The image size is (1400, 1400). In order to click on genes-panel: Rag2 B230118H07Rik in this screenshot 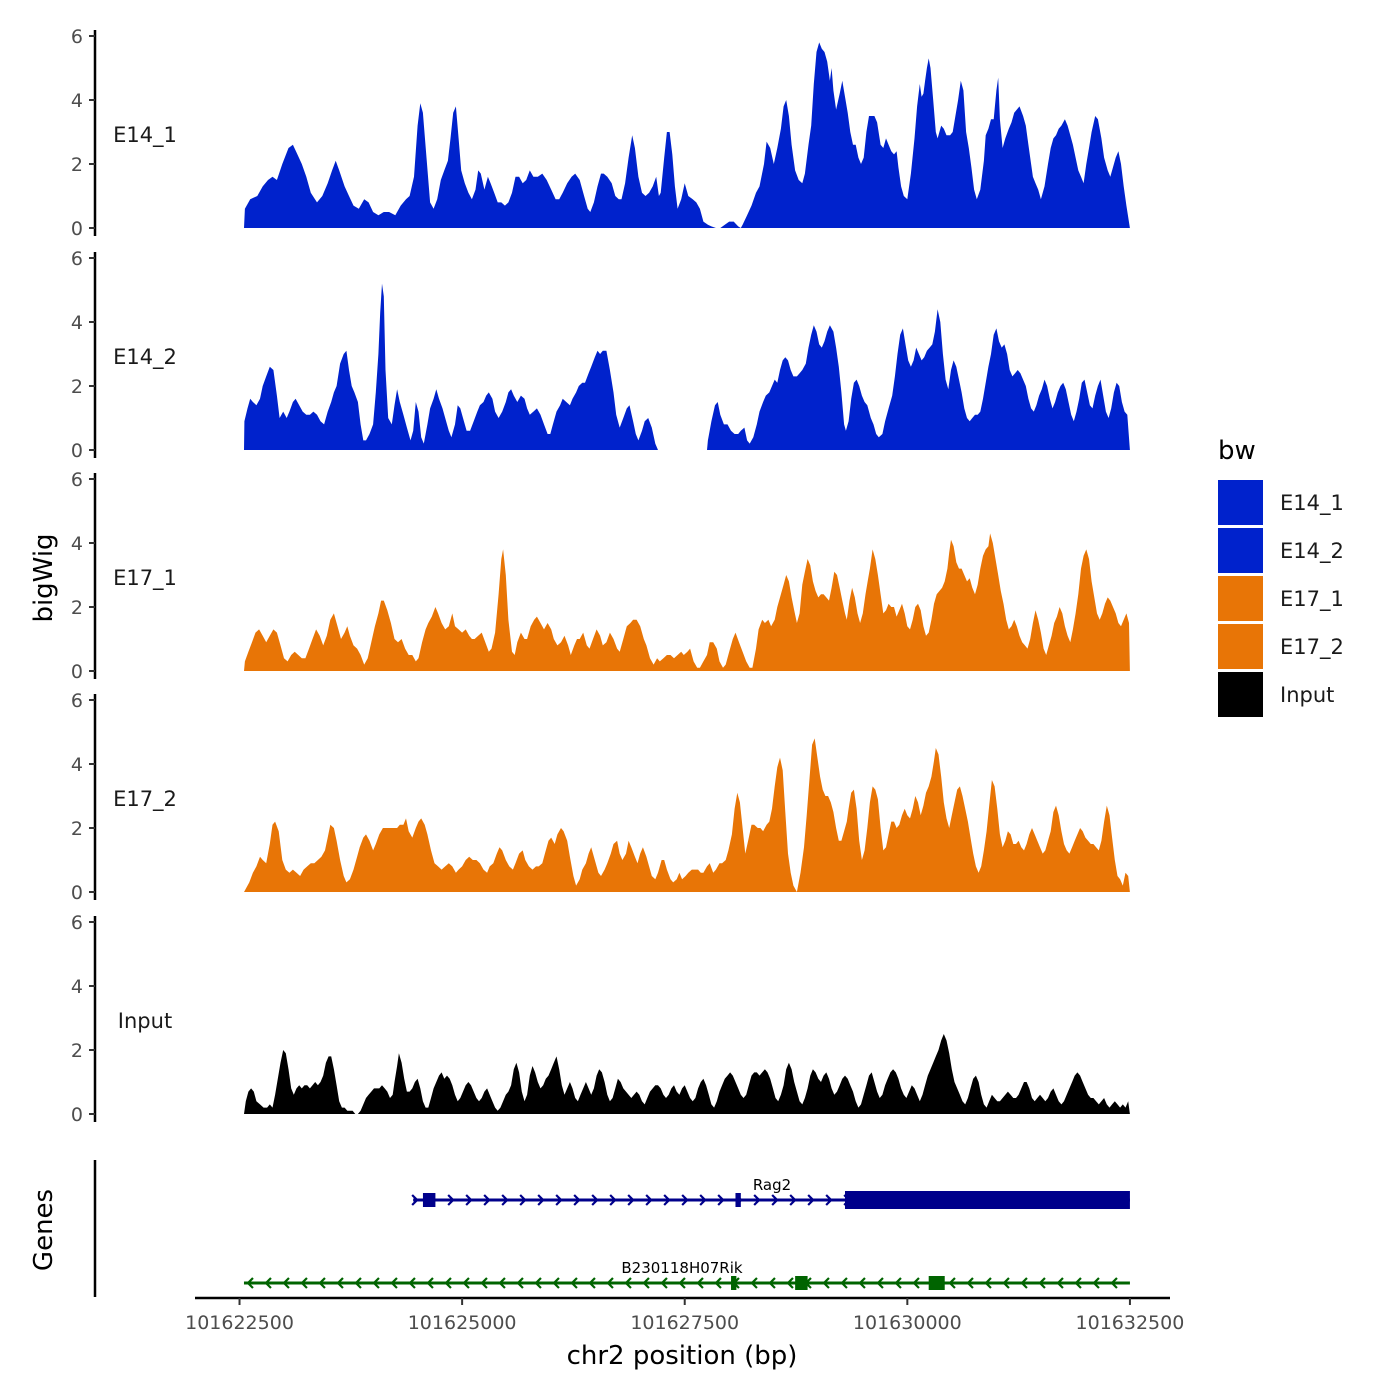, I will do `click(611, 1228)`.